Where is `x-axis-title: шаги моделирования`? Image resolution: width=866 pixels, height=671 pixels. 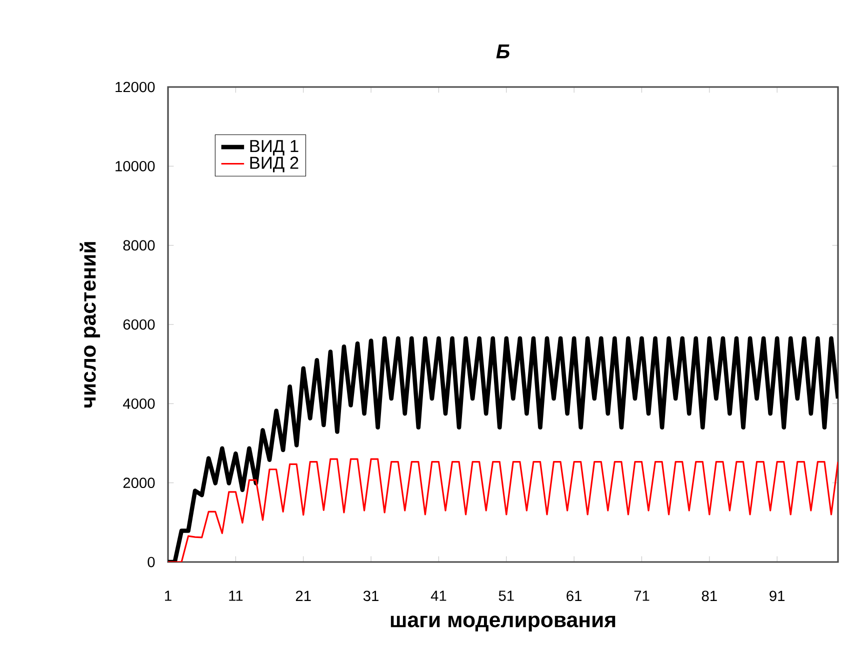
x-axis-title: шаги моделирования is located at coordinates (503, 624).